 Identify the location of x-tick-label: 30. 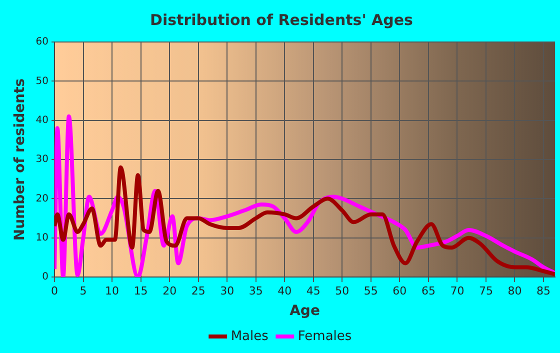
(227, 291).